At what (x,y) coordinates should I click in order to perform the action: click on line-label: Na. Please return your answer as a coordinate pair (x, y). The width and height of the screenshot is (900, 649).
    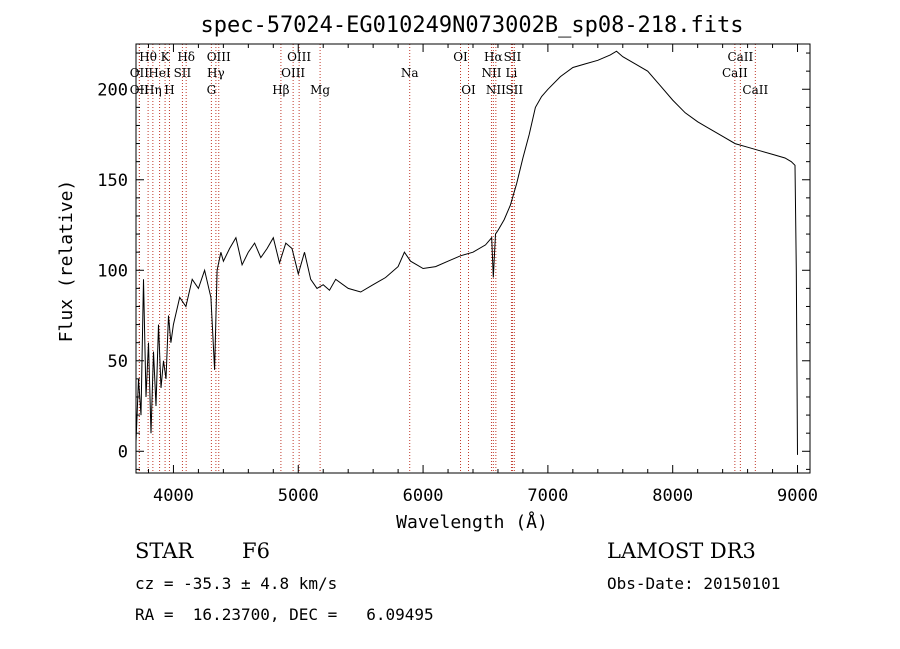
    Looking at the image, I should click on (410, 73).